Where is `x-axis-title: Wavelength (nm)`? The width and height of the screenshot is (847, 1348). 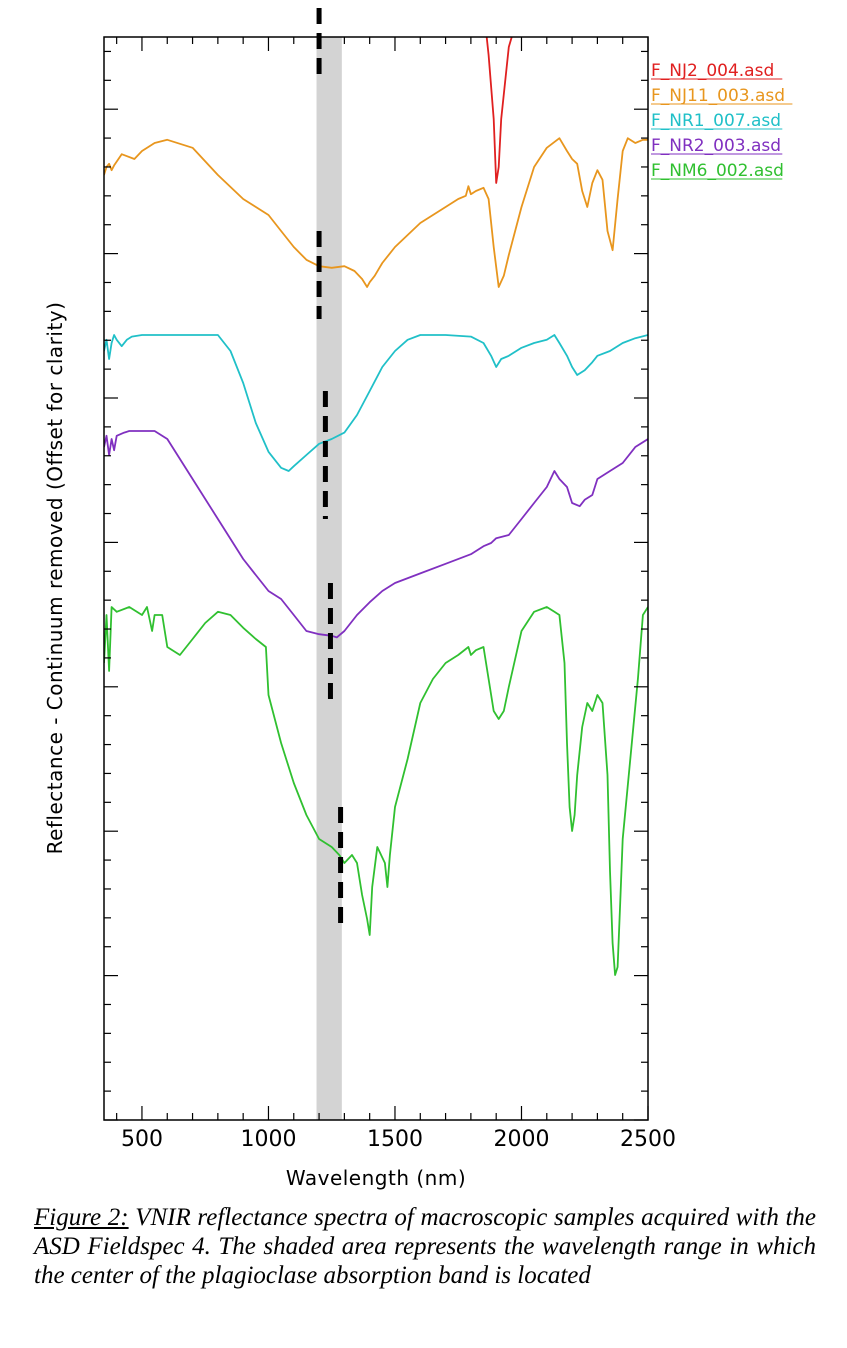
x-axis-title: Wavelength (nm) is located at coordinates (376, 1178).